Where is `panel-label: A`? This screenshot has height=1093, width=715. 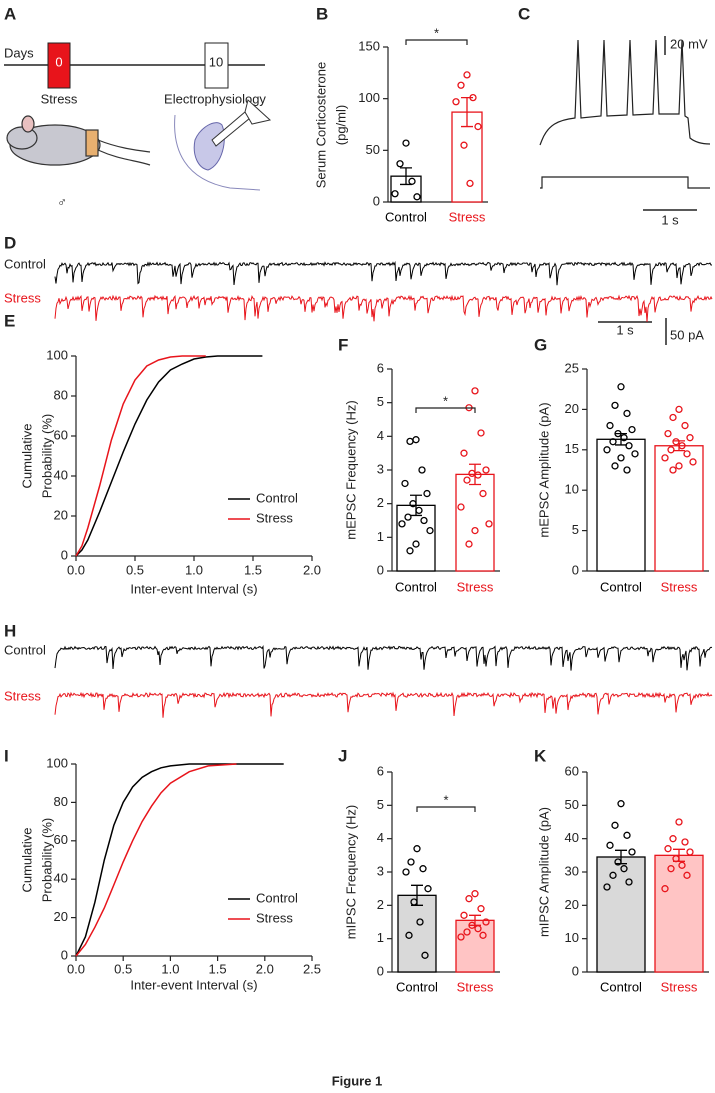 panel-label: A is located at coordinates (10, 13).